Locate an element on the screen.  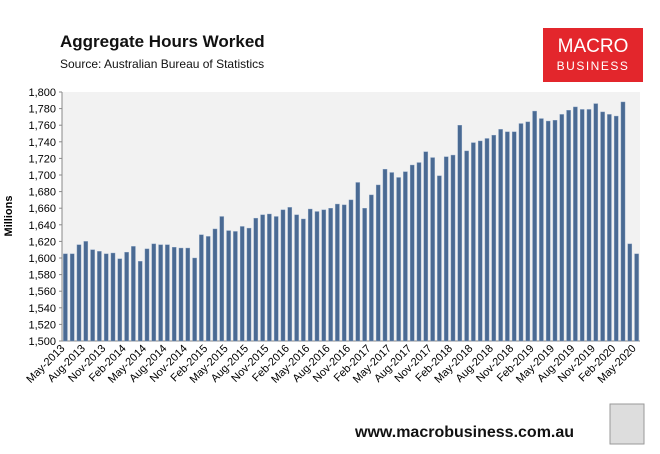
y-tick-label: 1,560 is located at coordinates (42, 292).